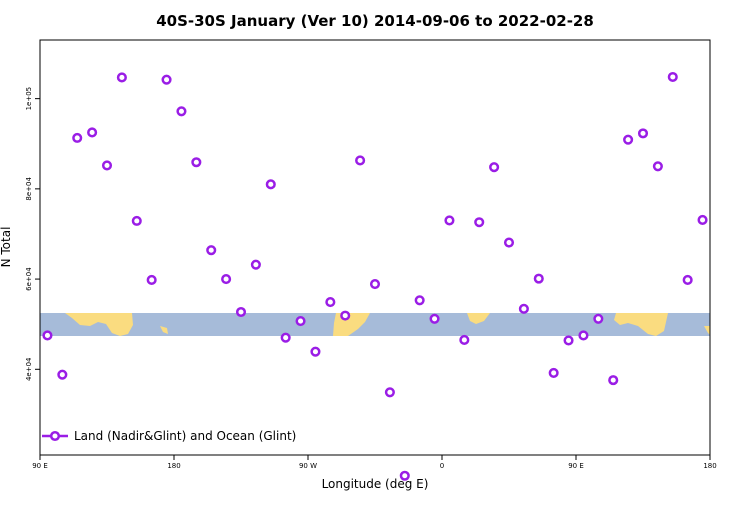 The width and height of the screenshot is (750, 505). Describe the element at coordinates (173, 466) in the screenshot. I see `x-tick-label-1: 180` at that location.